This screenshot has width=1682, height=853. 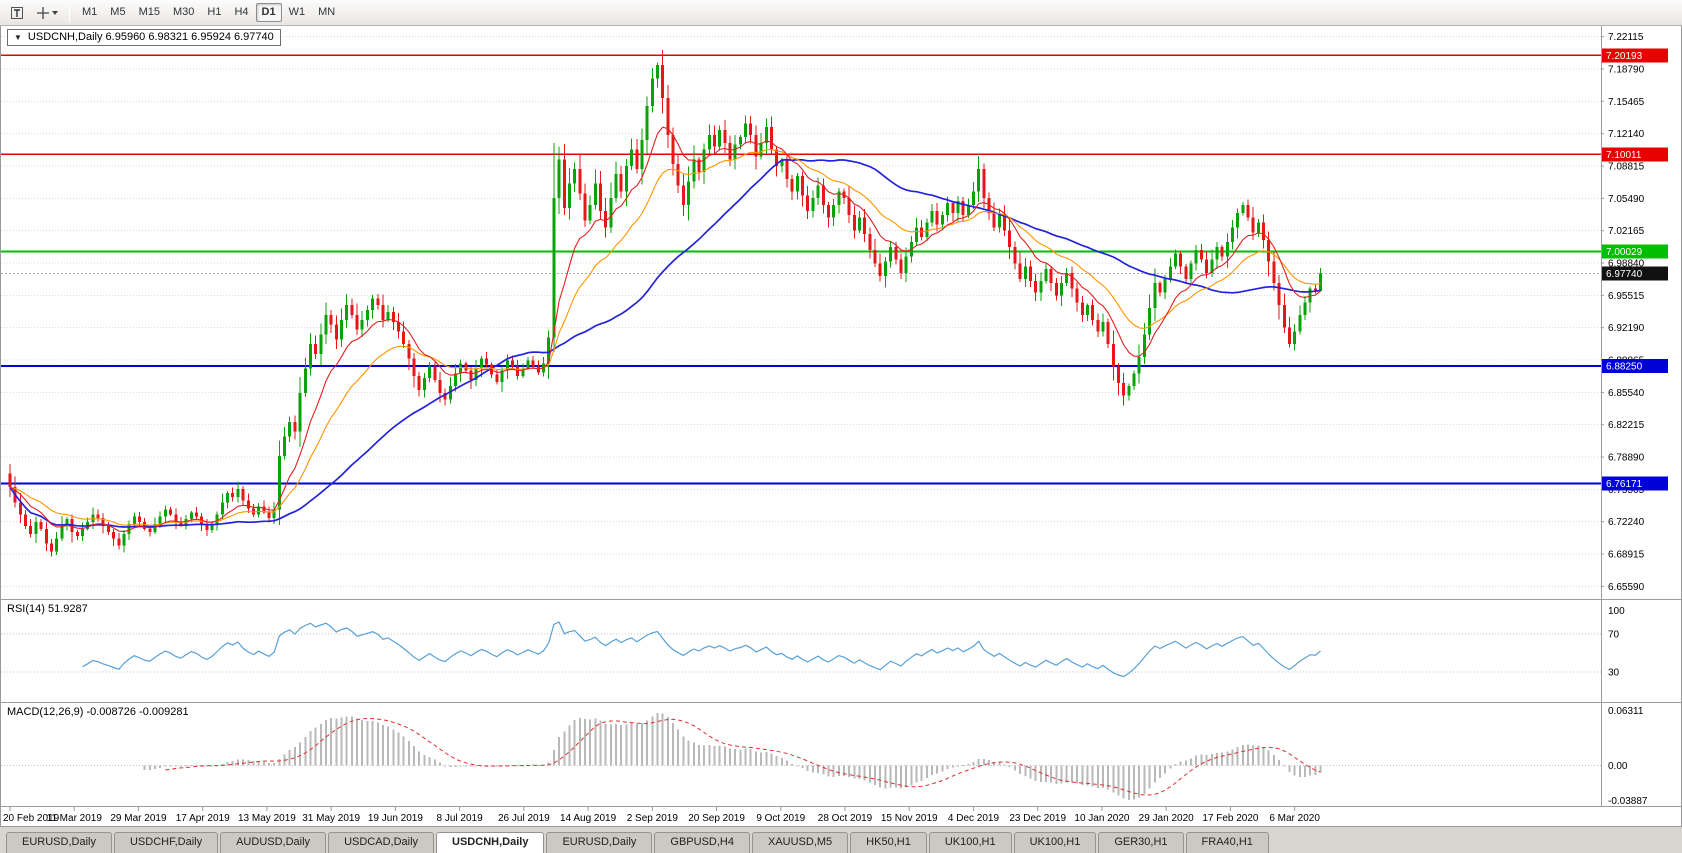 I want to click on rsi-axis: 100 70 30, so click(x=1616, y=642).